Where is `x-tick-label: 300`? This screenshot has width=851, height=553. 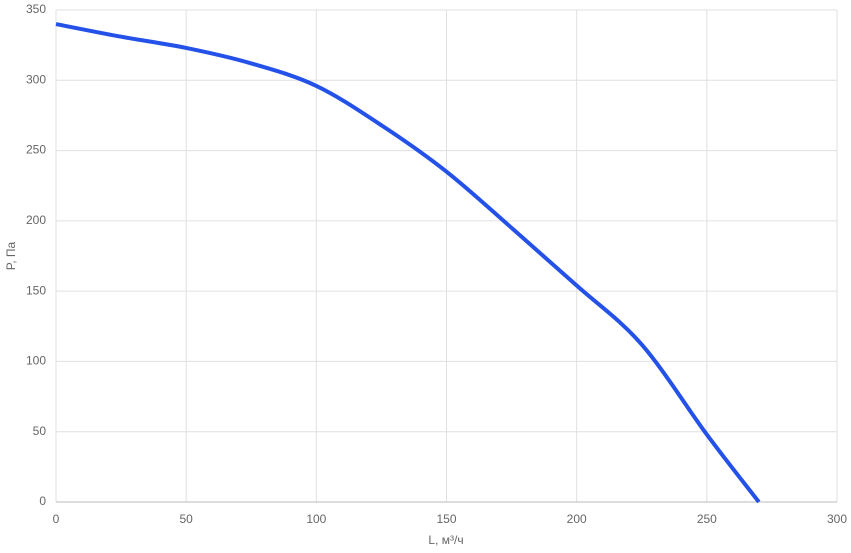
x-tick-label: 300 is located at coordinates (837, 519).